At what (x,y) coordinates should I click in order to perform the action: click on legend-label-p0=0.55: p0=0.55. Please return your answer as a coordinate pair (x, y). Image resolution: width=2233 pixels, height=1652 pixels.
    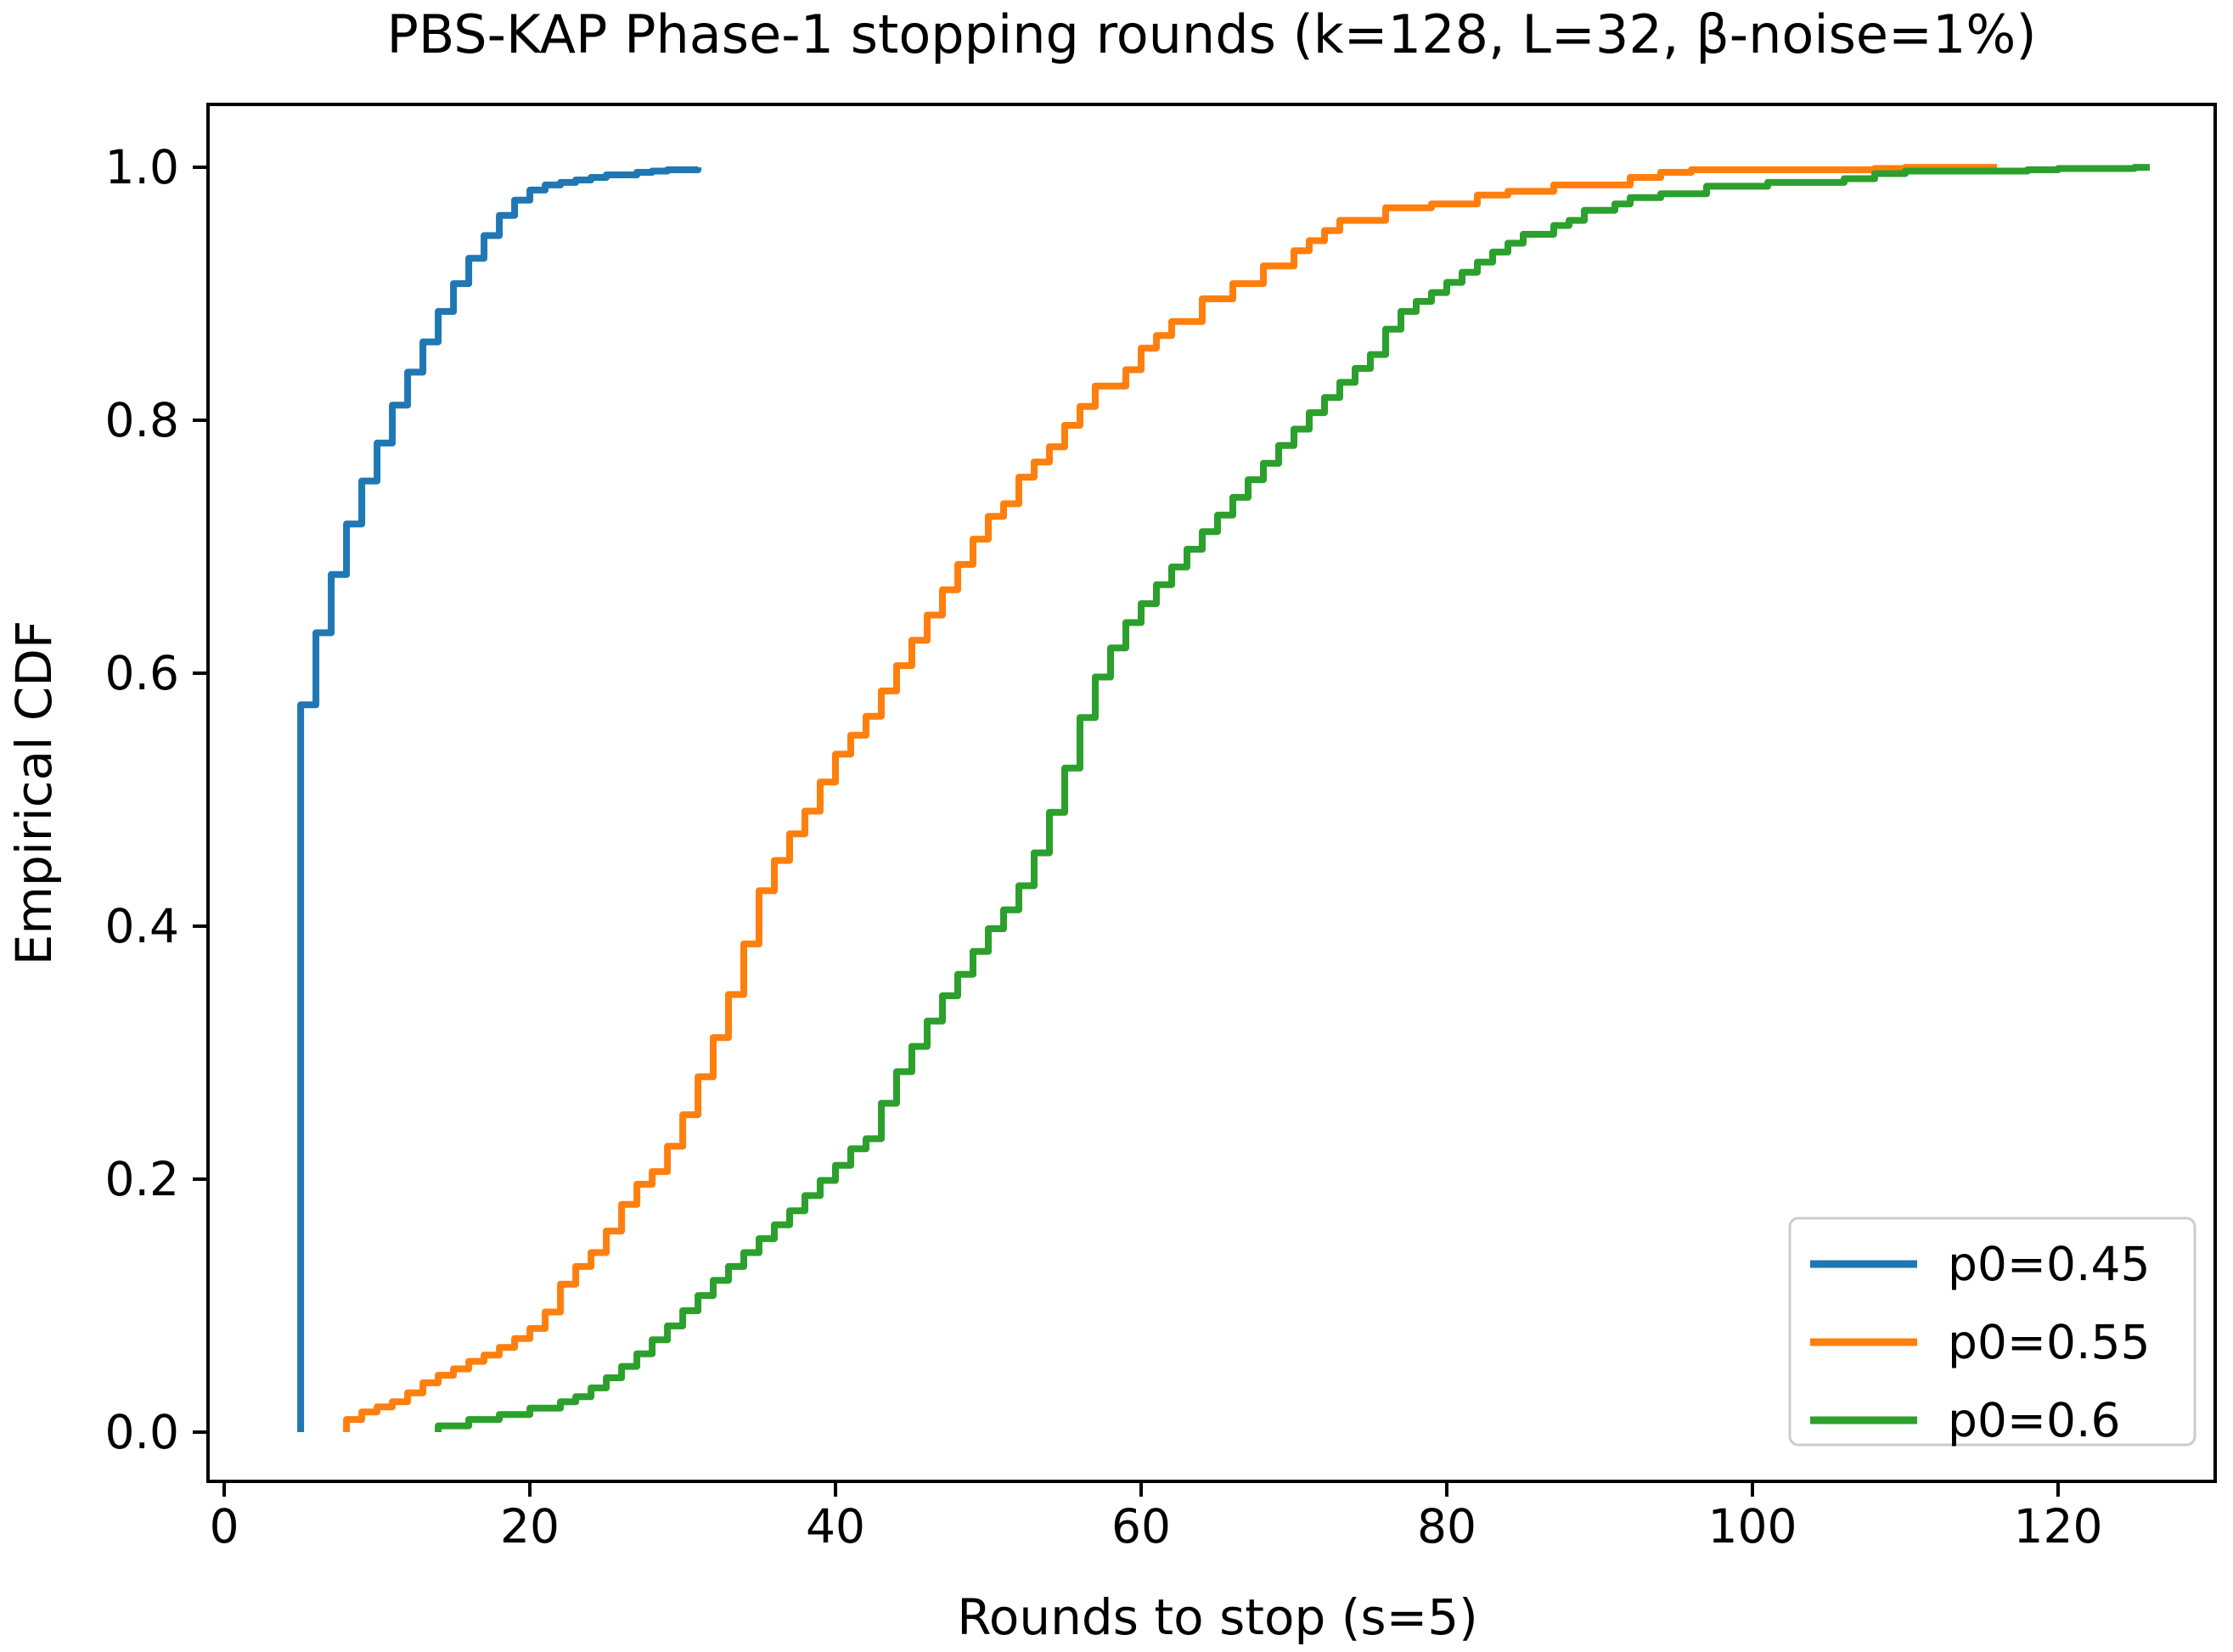
    Looking at the image, I should click on (2049, 1342).